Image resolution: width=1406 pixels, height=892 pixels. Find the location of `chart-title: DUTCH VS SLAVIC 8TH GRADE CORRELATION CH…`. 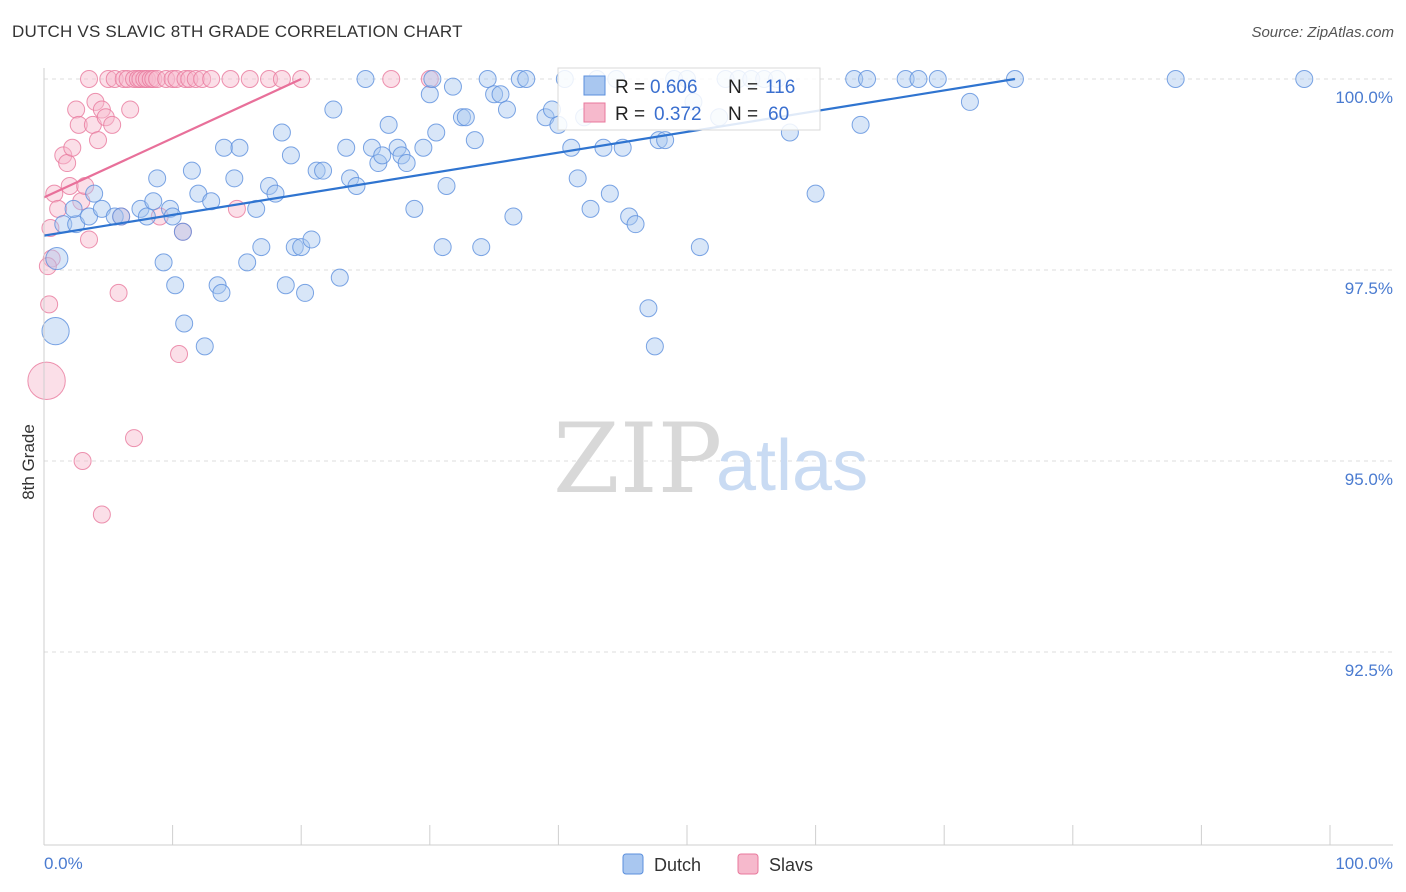

chart-title: DUTCH VS SLAVIC 8TH GRADE CORRELATION CH… is located at coordinates (237, 31).